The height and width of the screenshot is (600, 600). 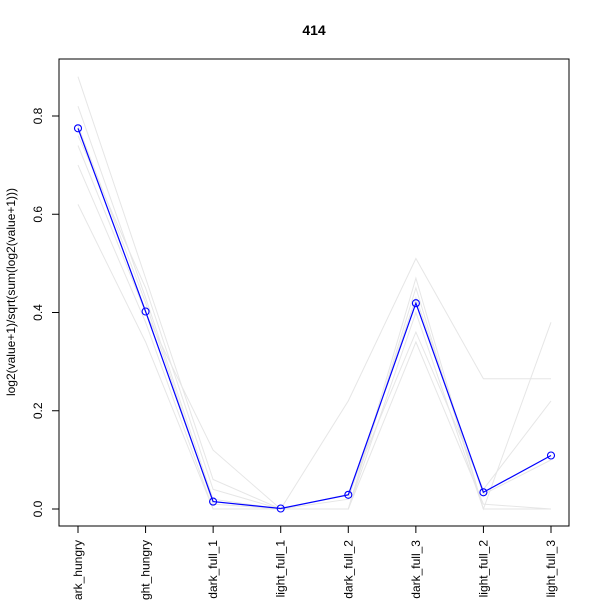 I want to click on x-tick-label-light_full_1: light_full_1, so click(x=281, y=569).